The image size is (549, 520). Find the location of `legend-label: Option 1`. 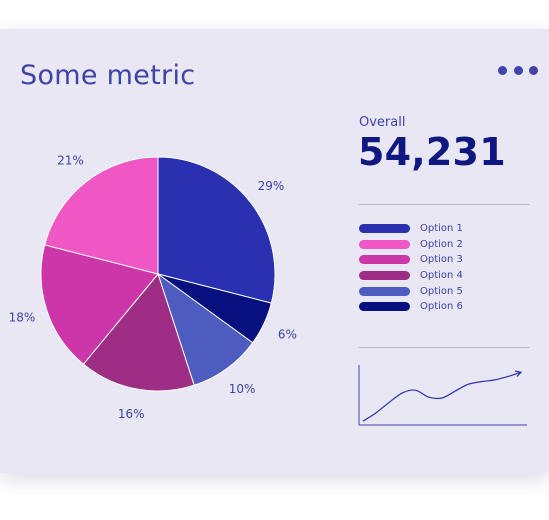

legend-label: Option 1 is located at coordinates (441, 229).